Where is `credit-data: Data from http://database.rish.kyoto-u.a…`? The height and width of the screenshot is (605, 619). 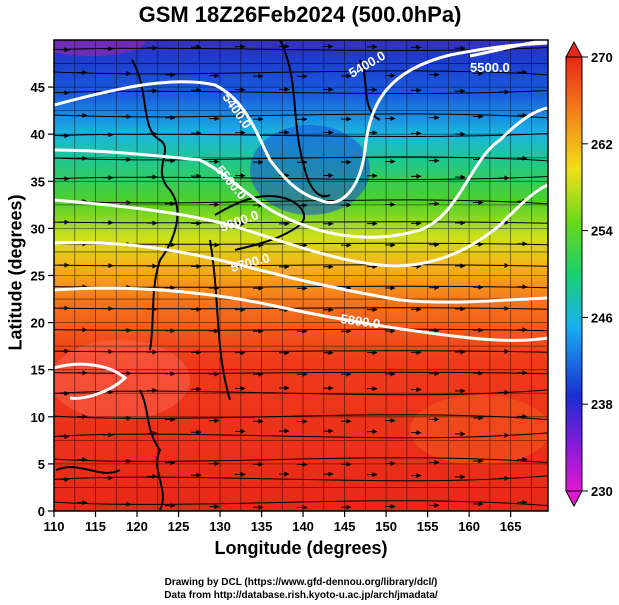 credit-data: Data from http://database.rish.kyoto-u.a… is located at coordinates (301, 595).